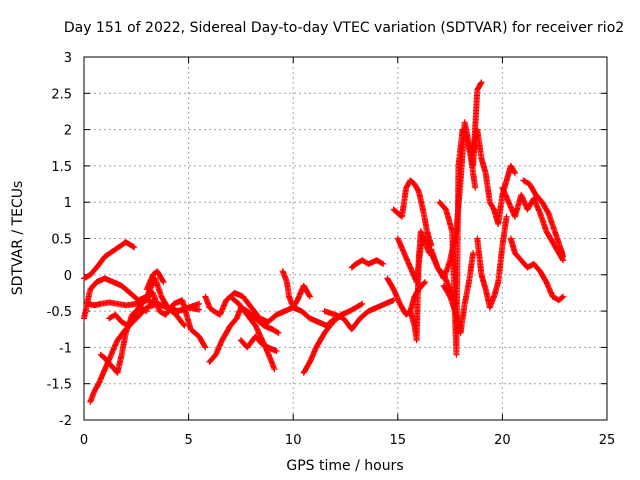 Image resolution: width=640 pixels, height=480 pixels. What do you see at coordinates (61, 94) in the screenshot?
I see `y-tick-label: 2.5` at bounding box center [61, 94].